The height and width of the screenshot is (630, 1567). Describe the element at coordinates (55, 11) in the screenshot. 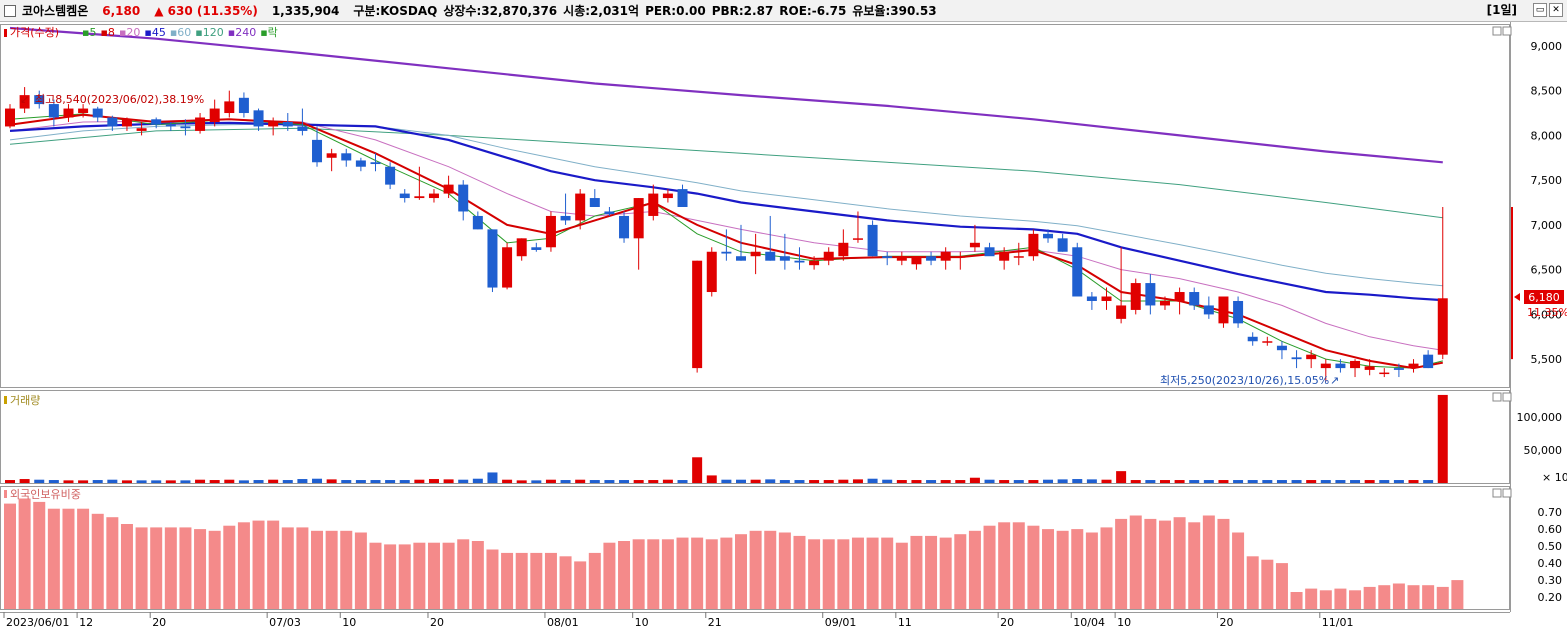

I see `stock-name: 코아스템켐온` at that location.